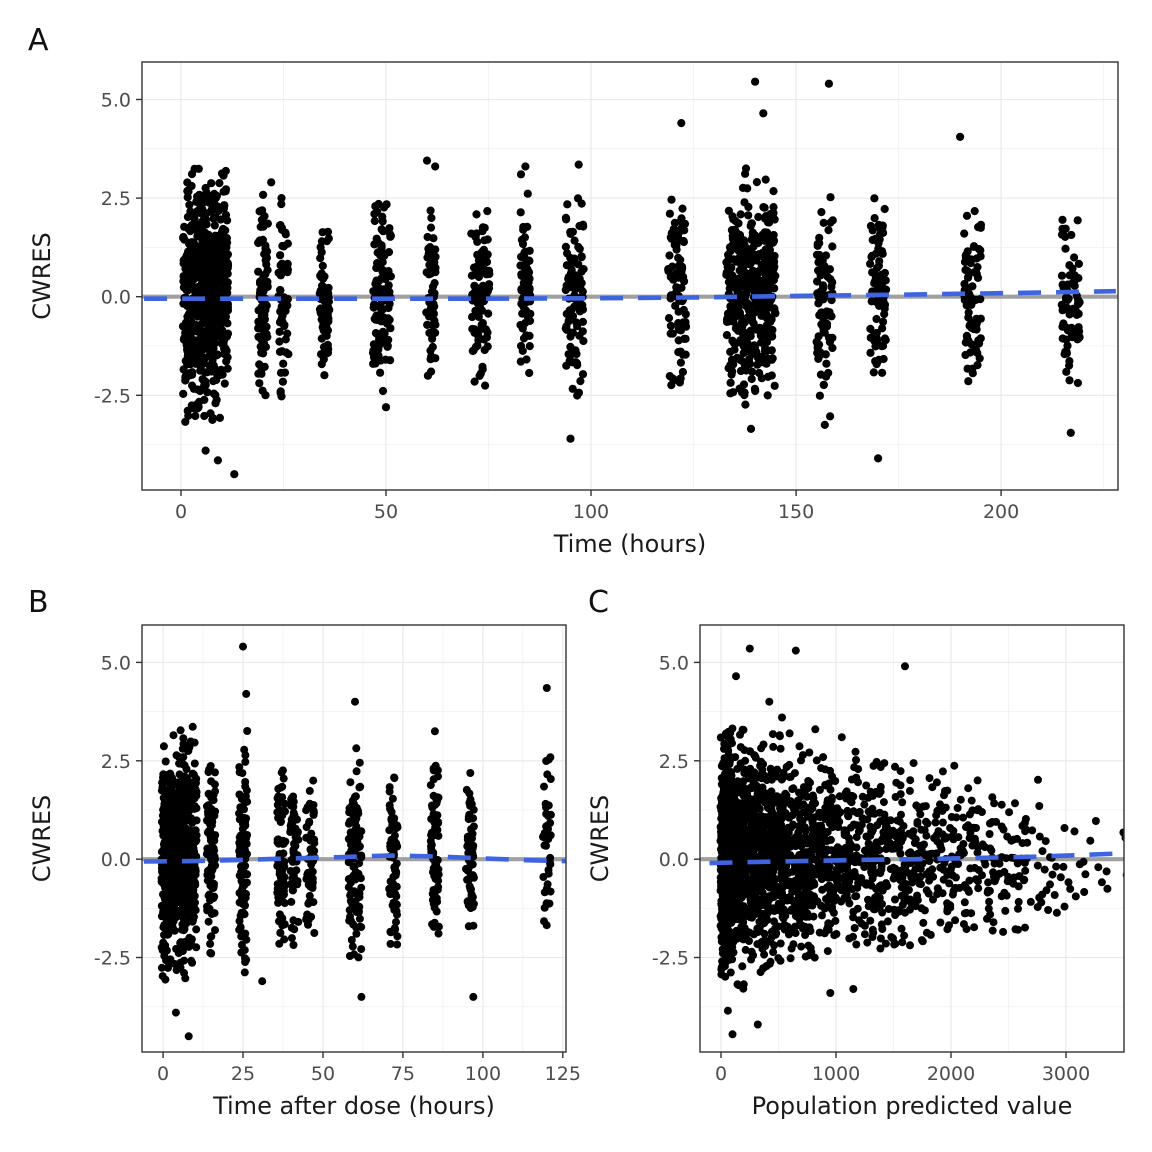 The image size is (1152, 1152). Describe the element at coordinates (836, 1074) in the screenshot. I see `x-tick-label: 1000` at that location.